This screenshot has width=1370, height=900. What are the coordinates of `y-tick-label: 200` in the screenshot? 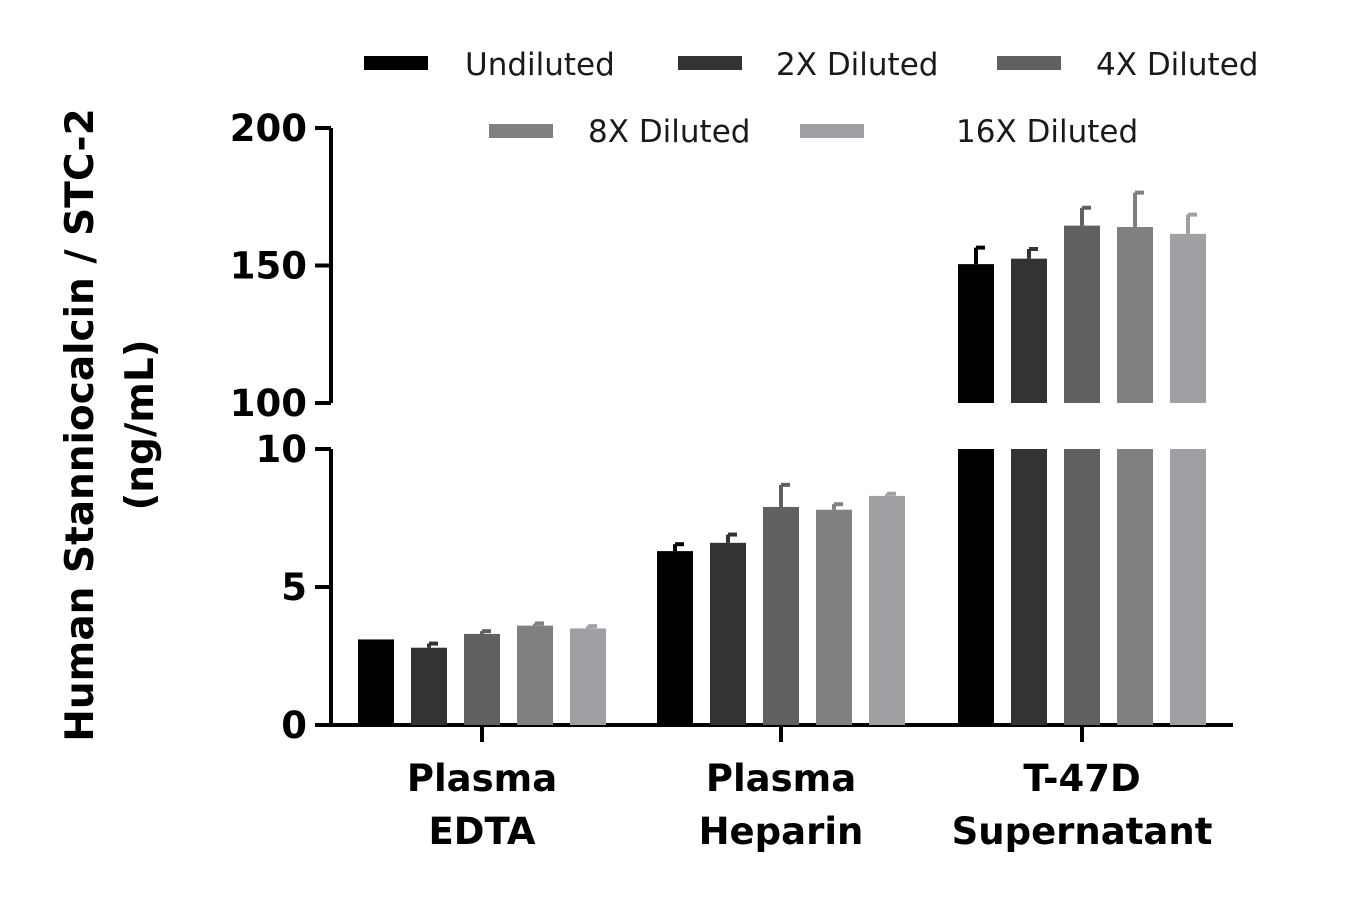 It's located at (268, 128).